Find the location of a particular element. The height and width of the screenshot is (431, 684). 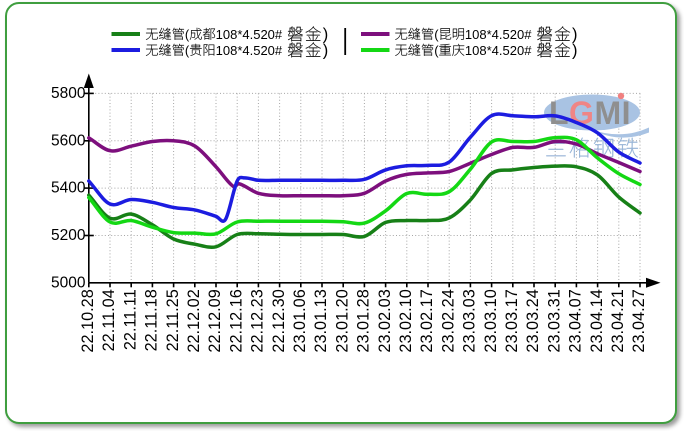

svg-text: 23.04.27 is located at coordinates (639, 320).